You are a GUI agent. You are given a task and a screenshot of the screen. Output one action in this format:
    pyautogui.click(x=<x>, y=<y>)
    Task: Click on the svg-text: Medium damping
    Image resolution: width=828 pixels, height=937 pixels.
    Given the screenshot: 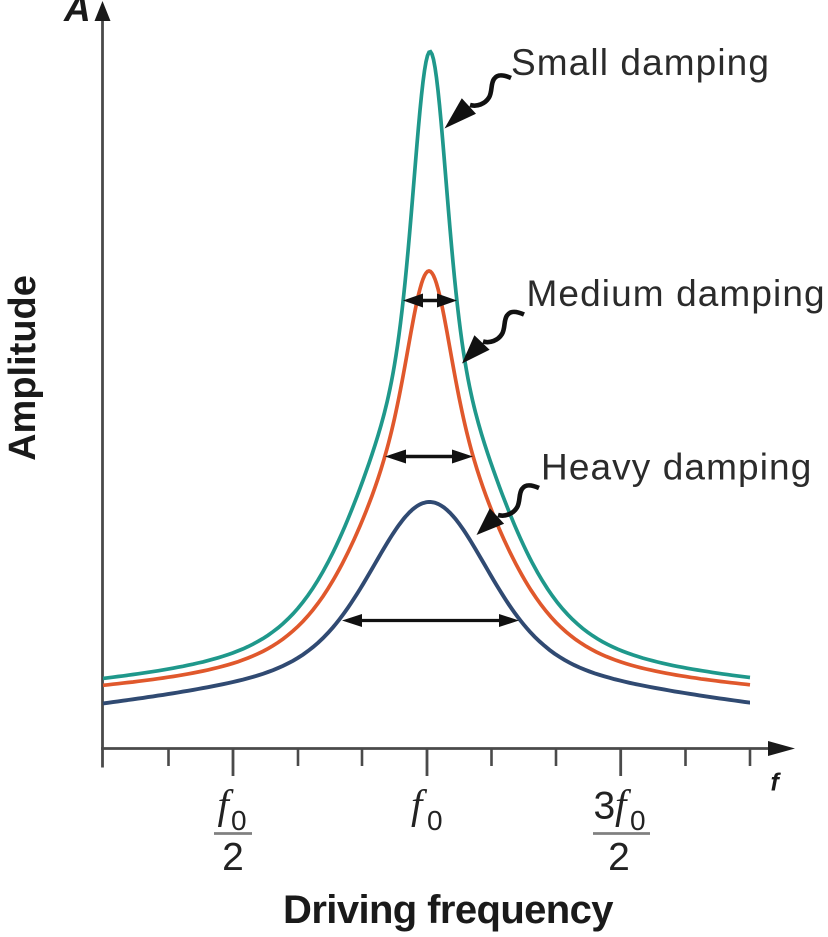 What is the action you would take?
    pyautogui.click(x=676, y=293)
    